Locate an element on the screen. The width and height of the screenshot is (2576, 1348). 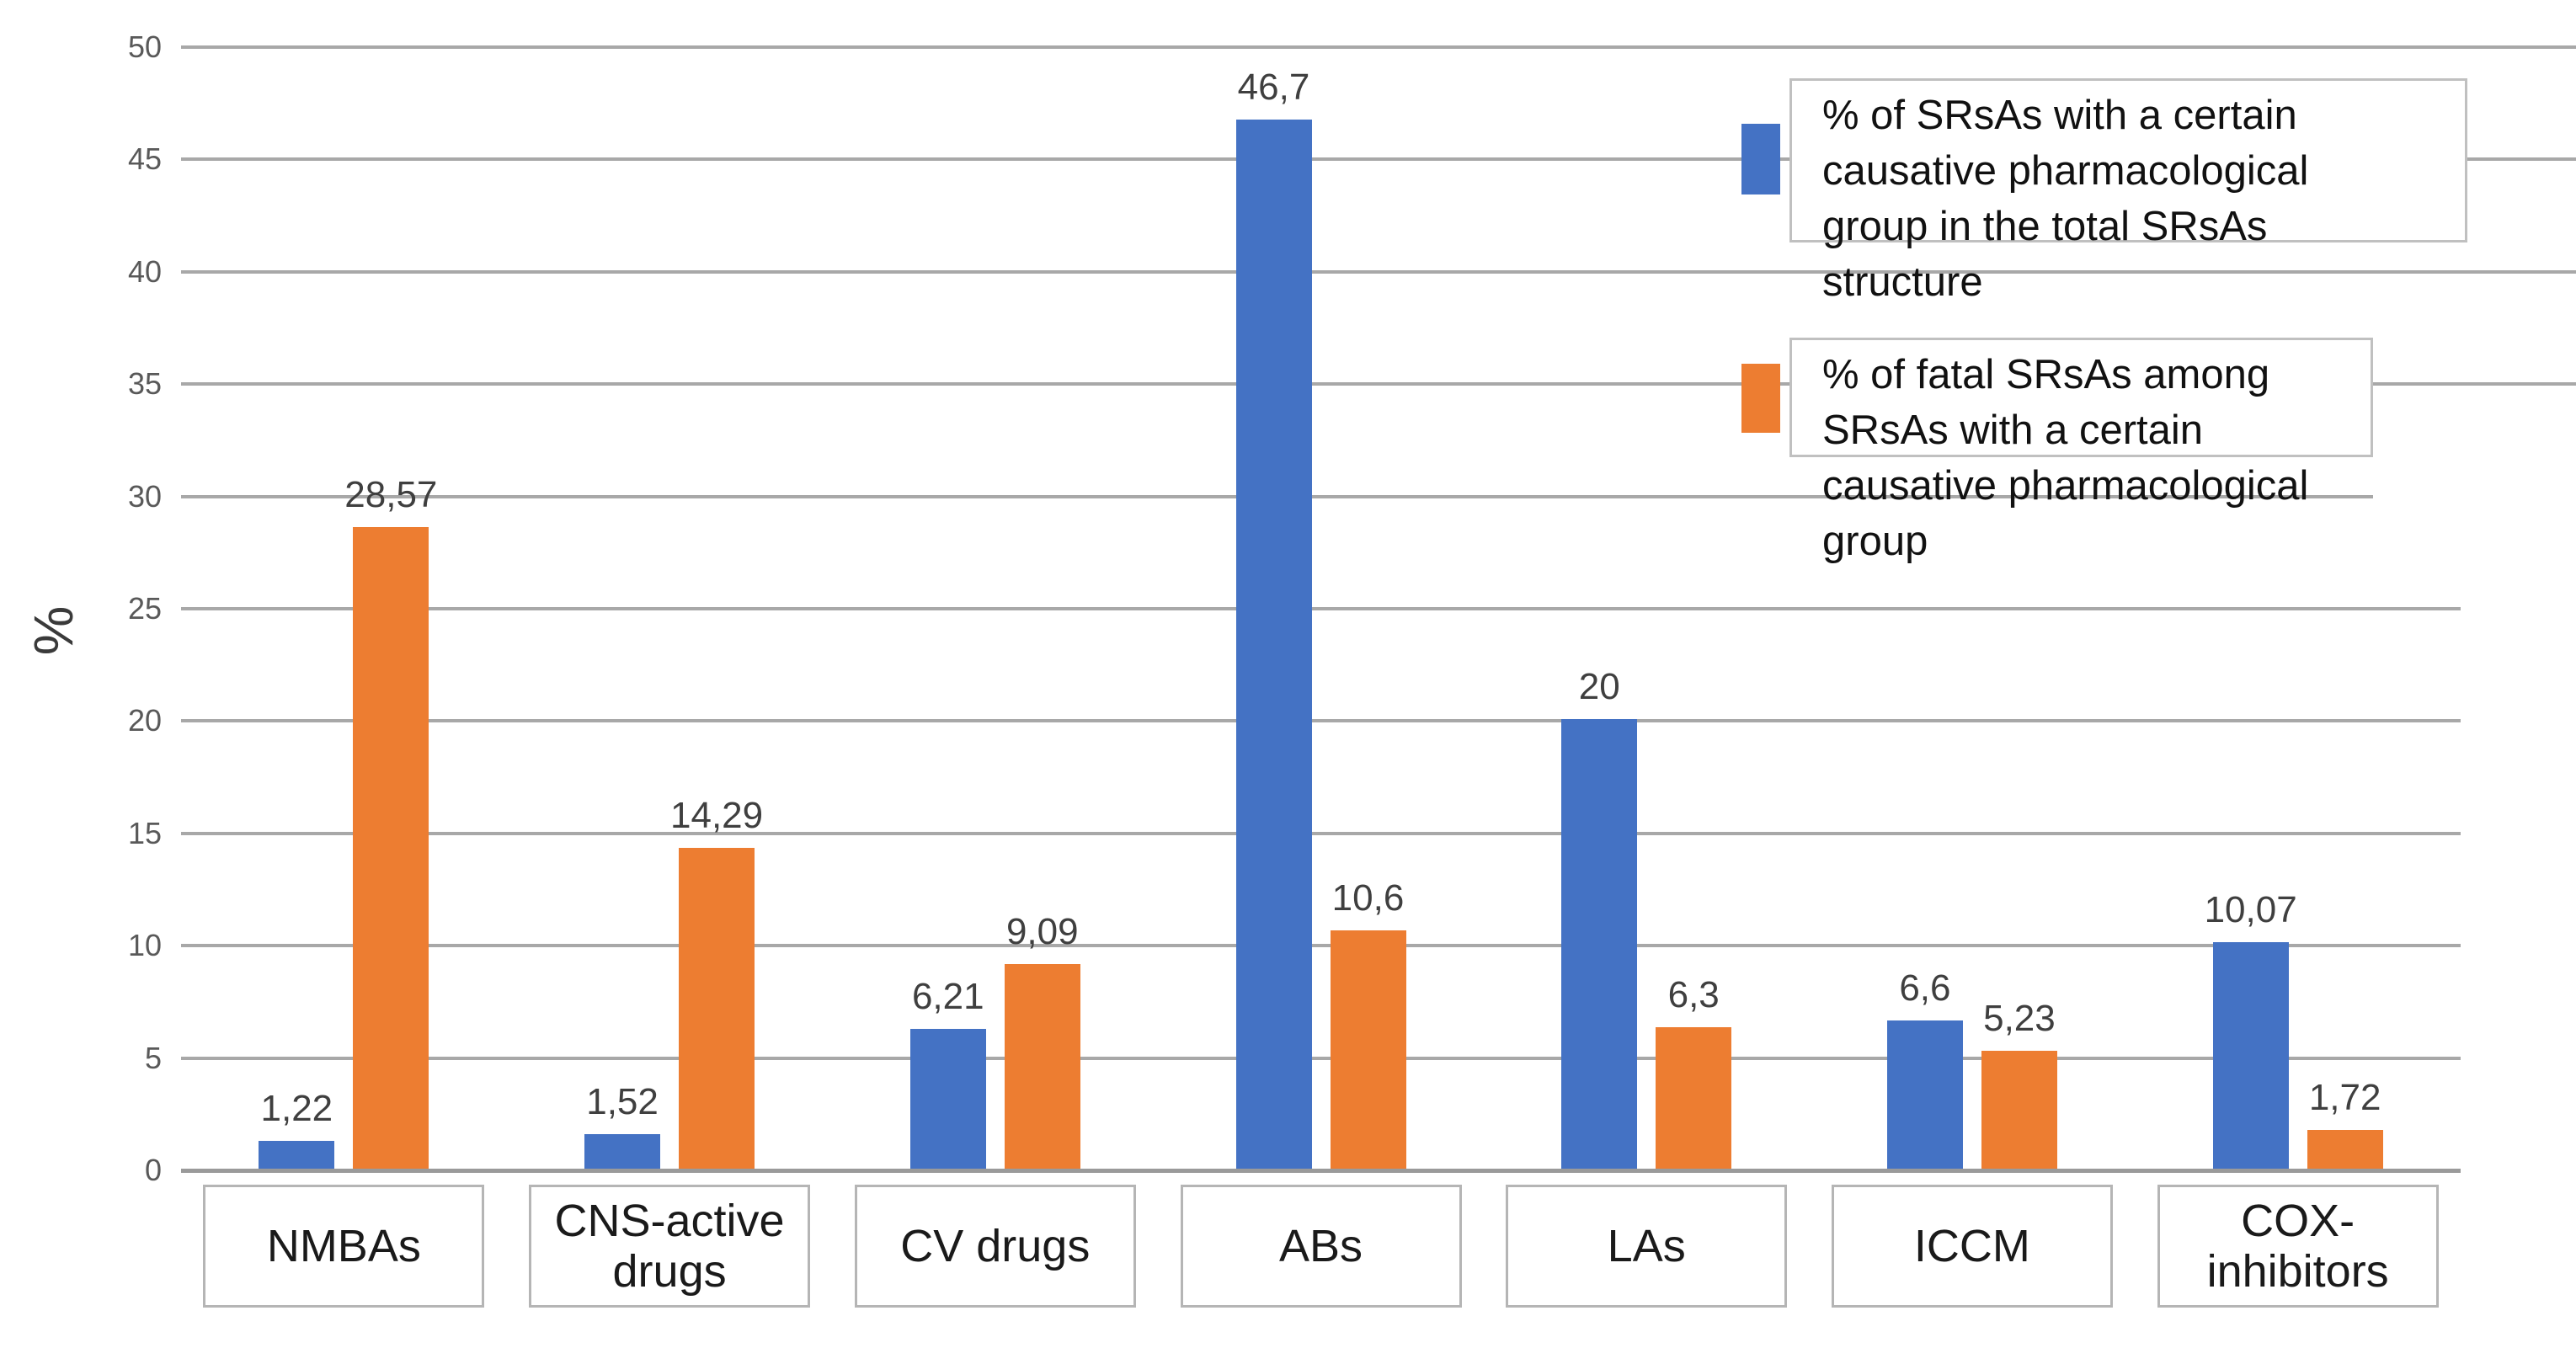
category-box-7: COX-inhibitors is located at coordinates (2298, 1246).